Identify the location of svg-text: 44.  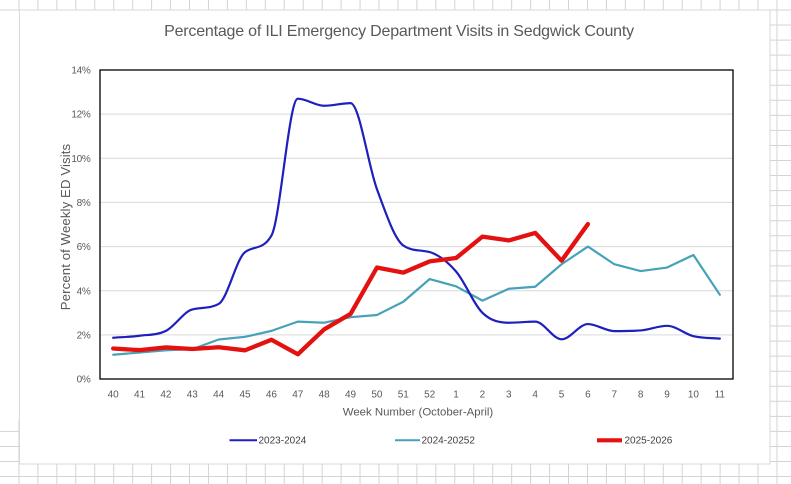
(219, 395).